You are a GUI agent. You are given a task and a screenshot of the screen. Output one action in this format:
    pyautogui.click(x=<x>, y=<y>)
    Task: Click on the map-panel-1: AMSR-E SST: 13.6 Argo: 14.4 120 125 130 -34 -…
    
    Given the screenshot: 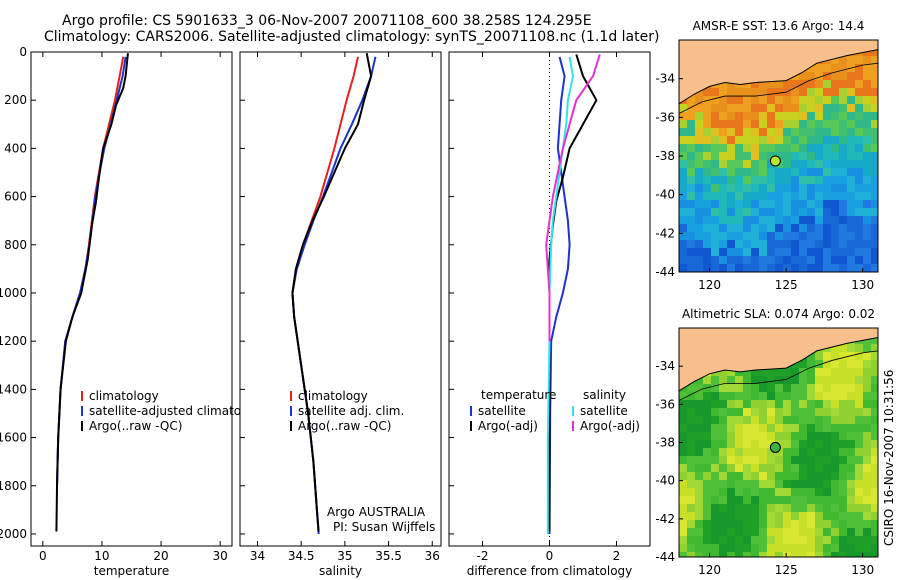 What is the action you would take?
    pyautogui.click(x=767, y=155)
    